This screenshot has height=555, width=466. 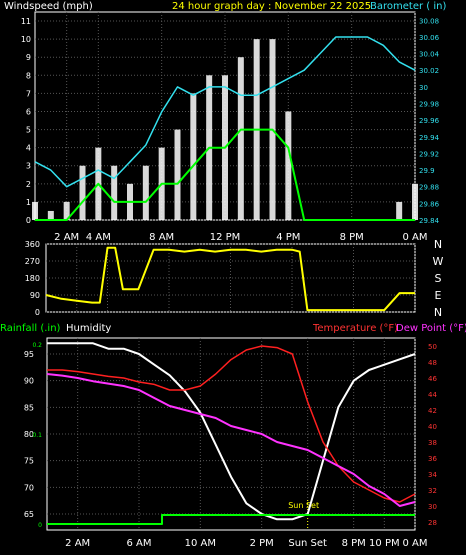 I want to click on barometer-tick-label: 29.86, so click(x=429, y=204).